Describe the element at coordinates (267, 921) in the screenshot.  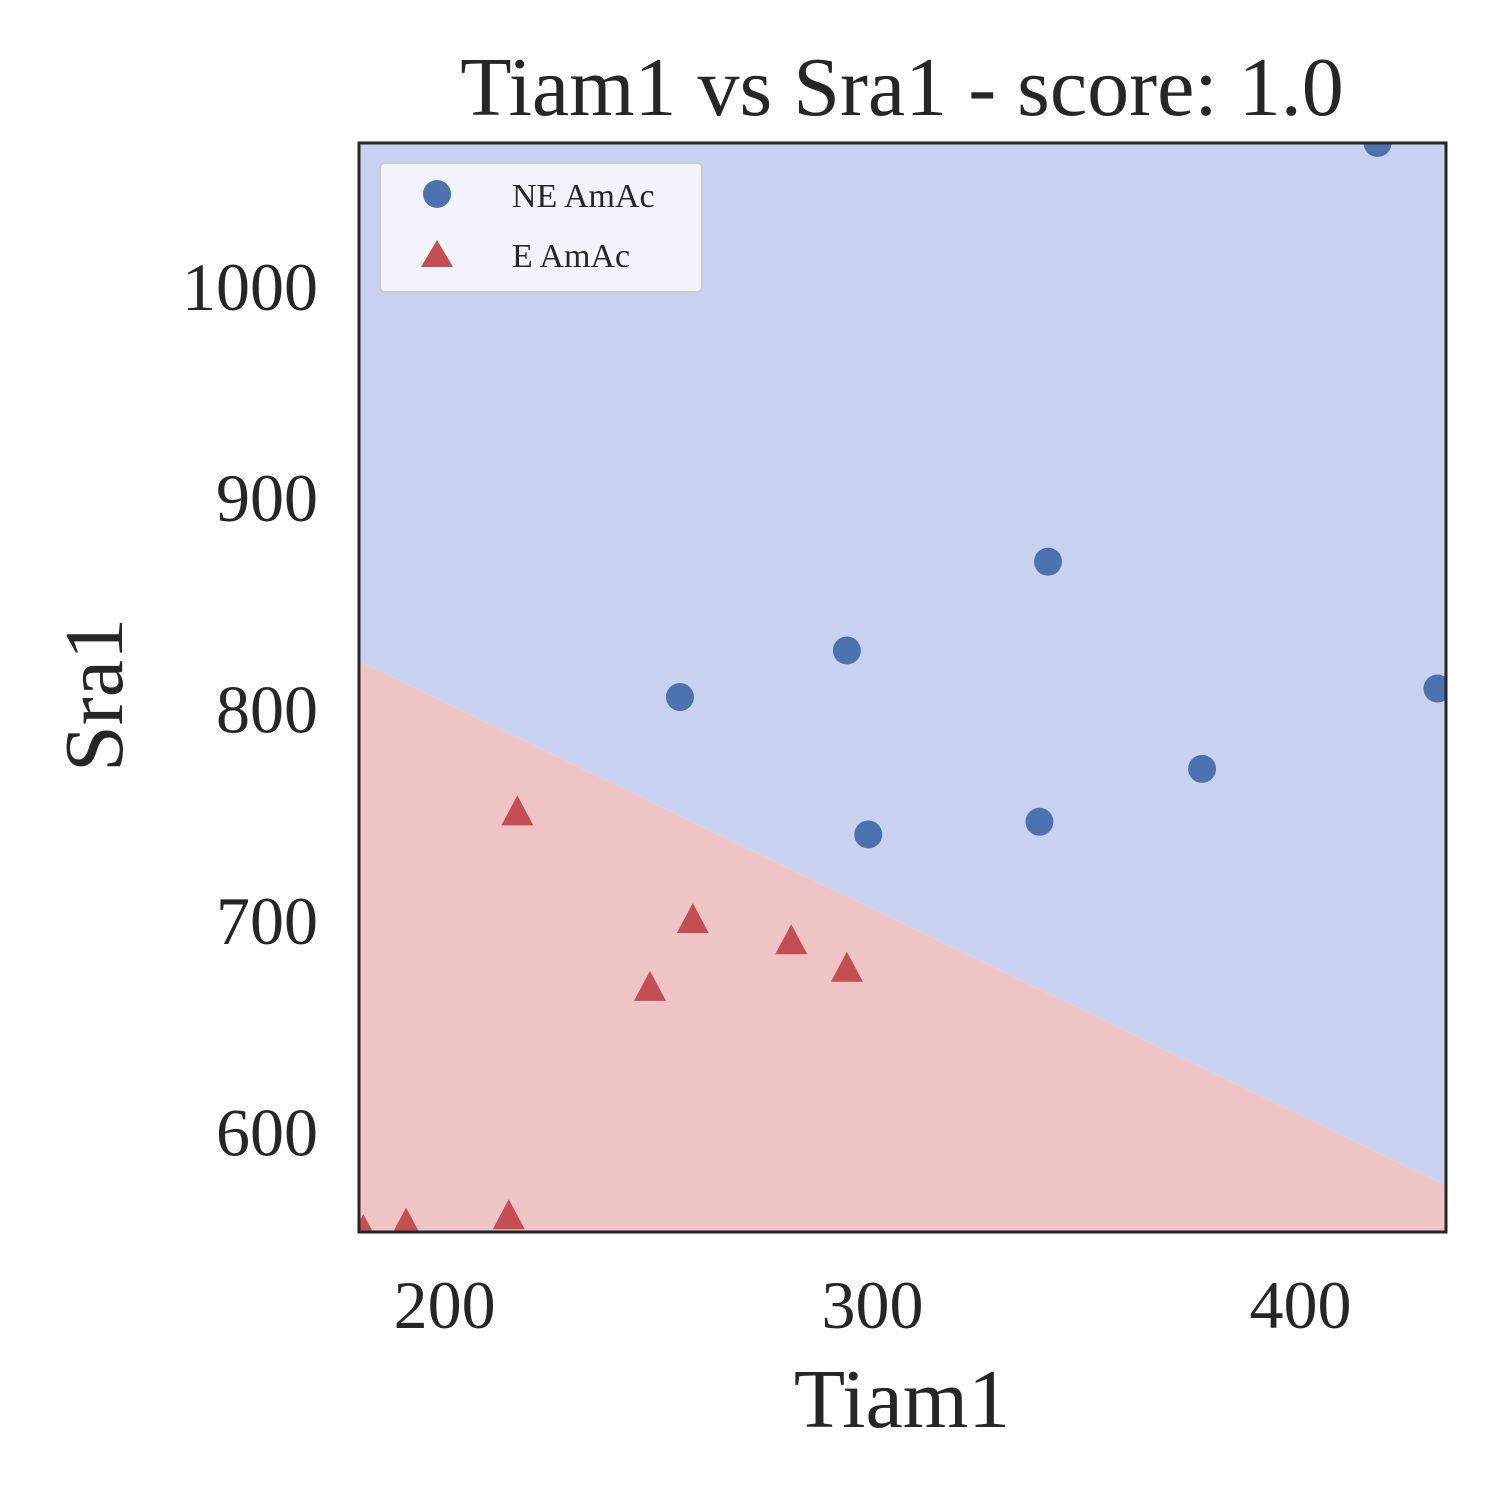
I see `y-tick-label-700: 700` at that location.